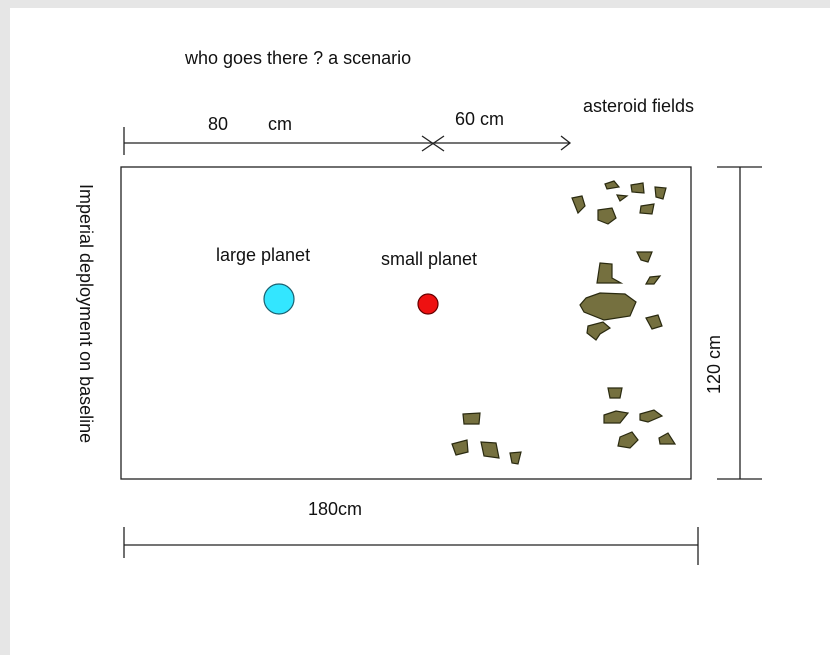 The height and width of the screenshot is (655, 830). What do you see at coordinates (428, 304) in the screenshot?
I see `small-planet` at bounding box center [428, 304].